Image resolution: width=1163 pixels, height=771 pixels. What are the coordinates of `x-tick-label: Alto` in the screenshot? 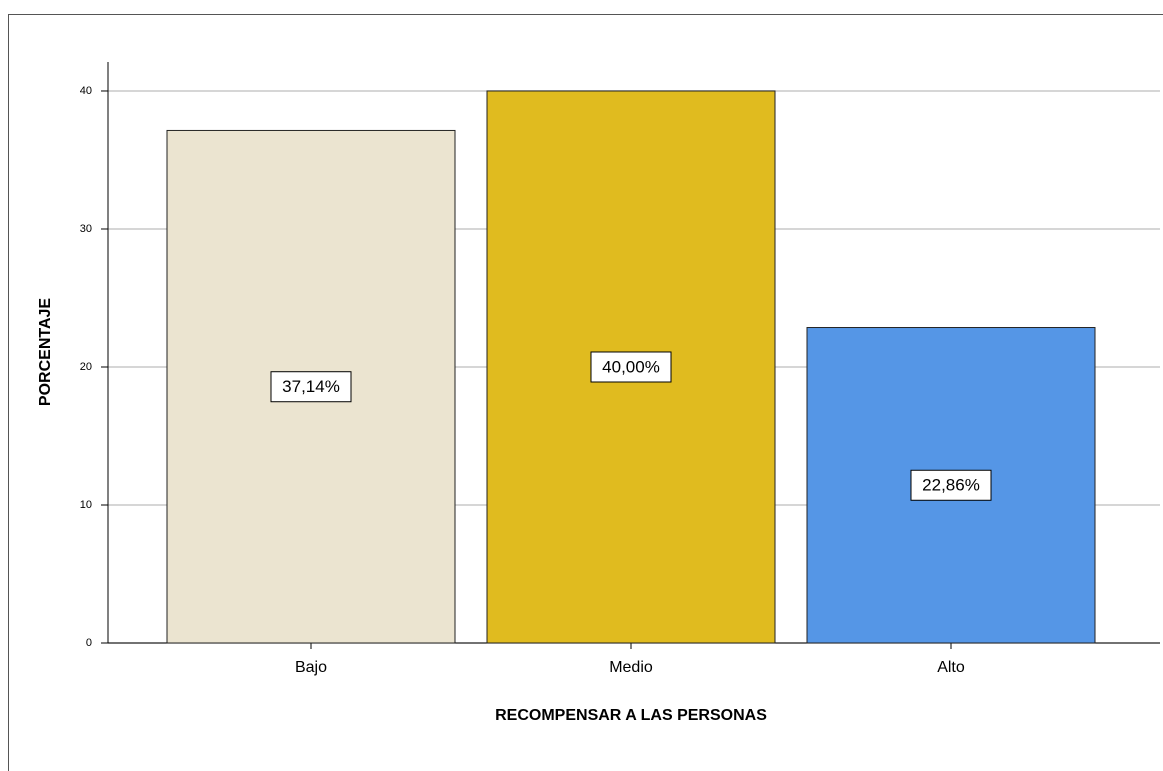 It's located at (951, 667).